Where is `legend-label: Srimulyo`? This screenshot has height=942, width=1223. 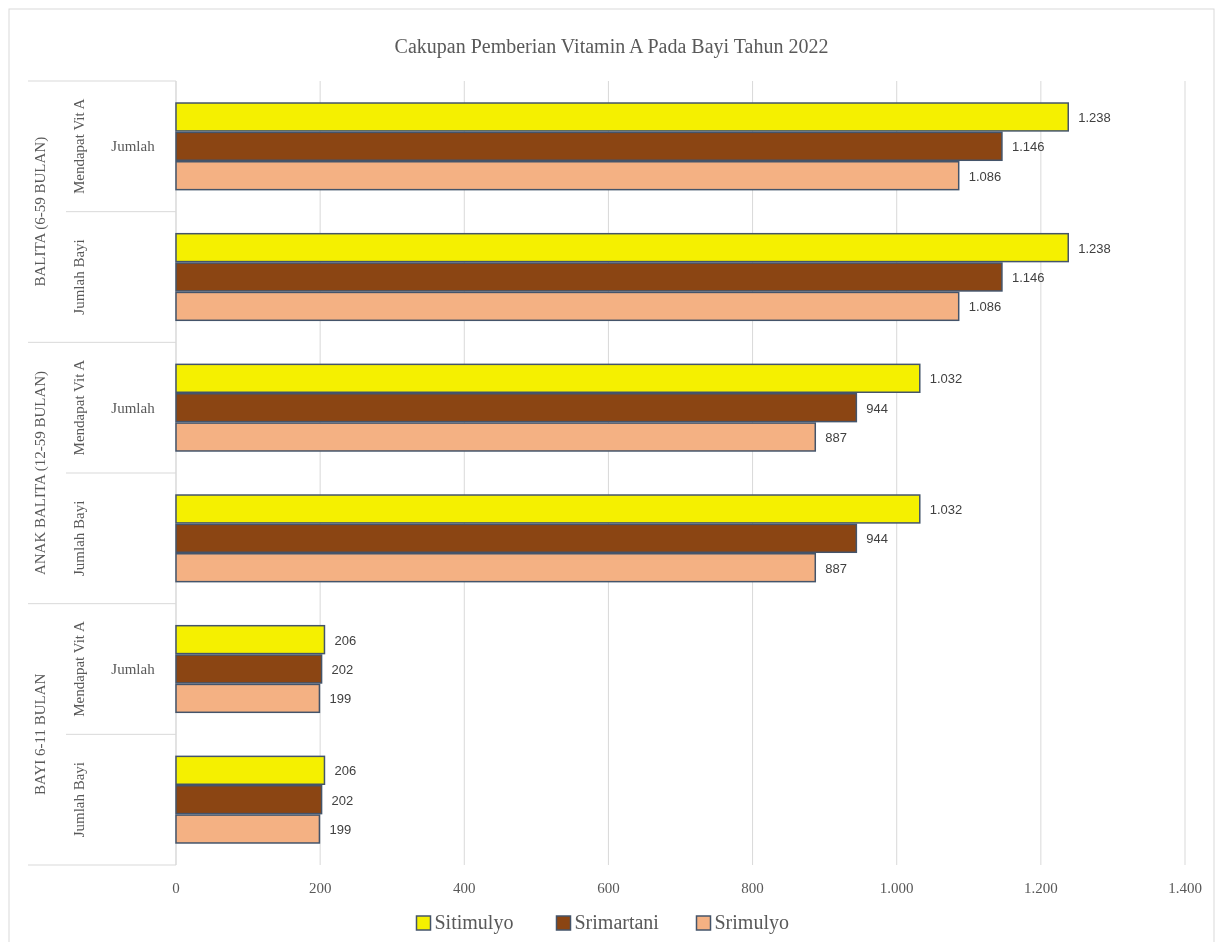 legend-label: Srimulyo is located at coordinates (751, 922).